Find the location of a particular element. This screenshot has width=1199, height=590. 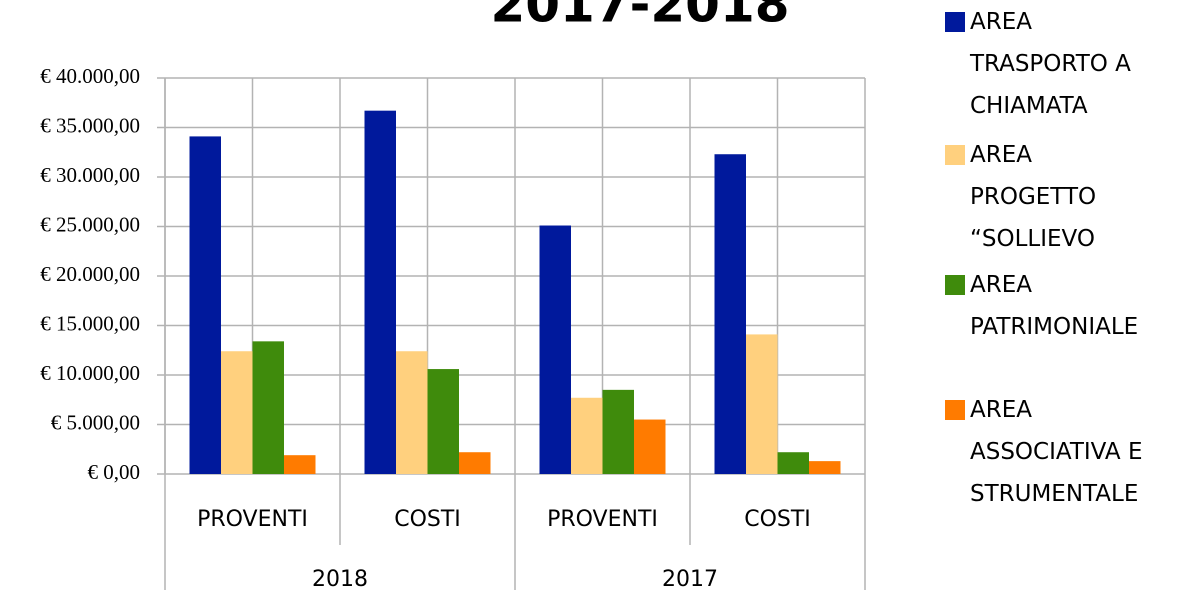

y-tick-label: € 0,00 is located at coordinates (114, 472).